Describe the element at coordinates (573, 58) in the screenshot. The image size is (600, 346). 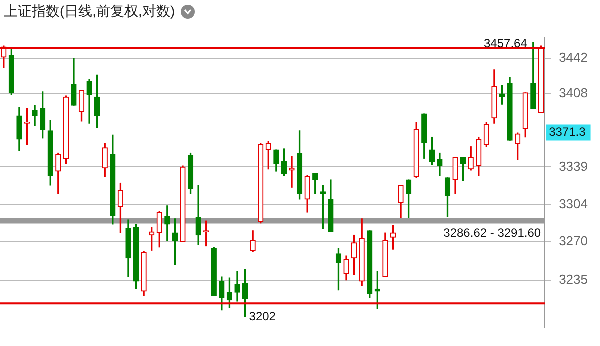
I see `y-tick-label: 3442` at that location.